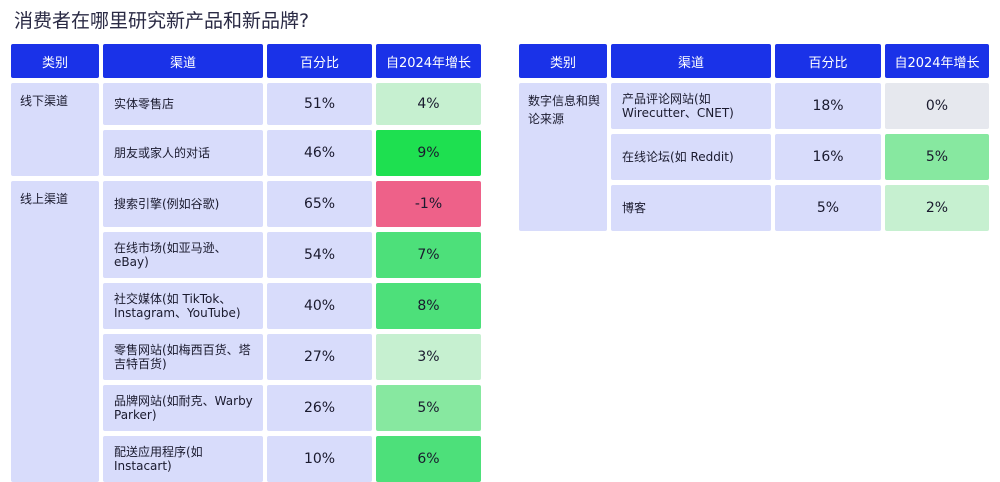 Image resolution: width=1000 pixels, height=482 pixels. Describe the element at coordinates (55, 331) in the screenshot. I see `category-cell: 线上渠道` at that location.